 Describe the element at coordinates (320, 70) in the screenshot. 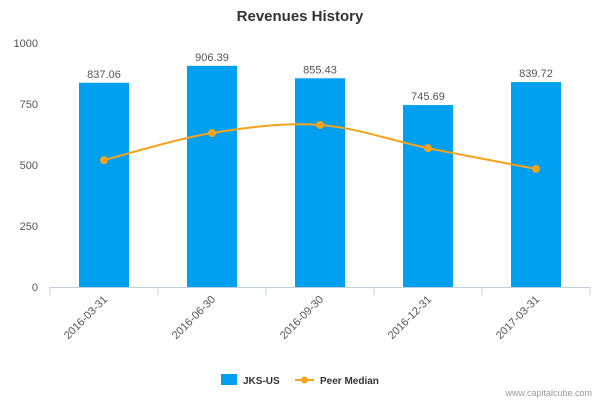

I see `bar-value-label: 855.43` at that location.